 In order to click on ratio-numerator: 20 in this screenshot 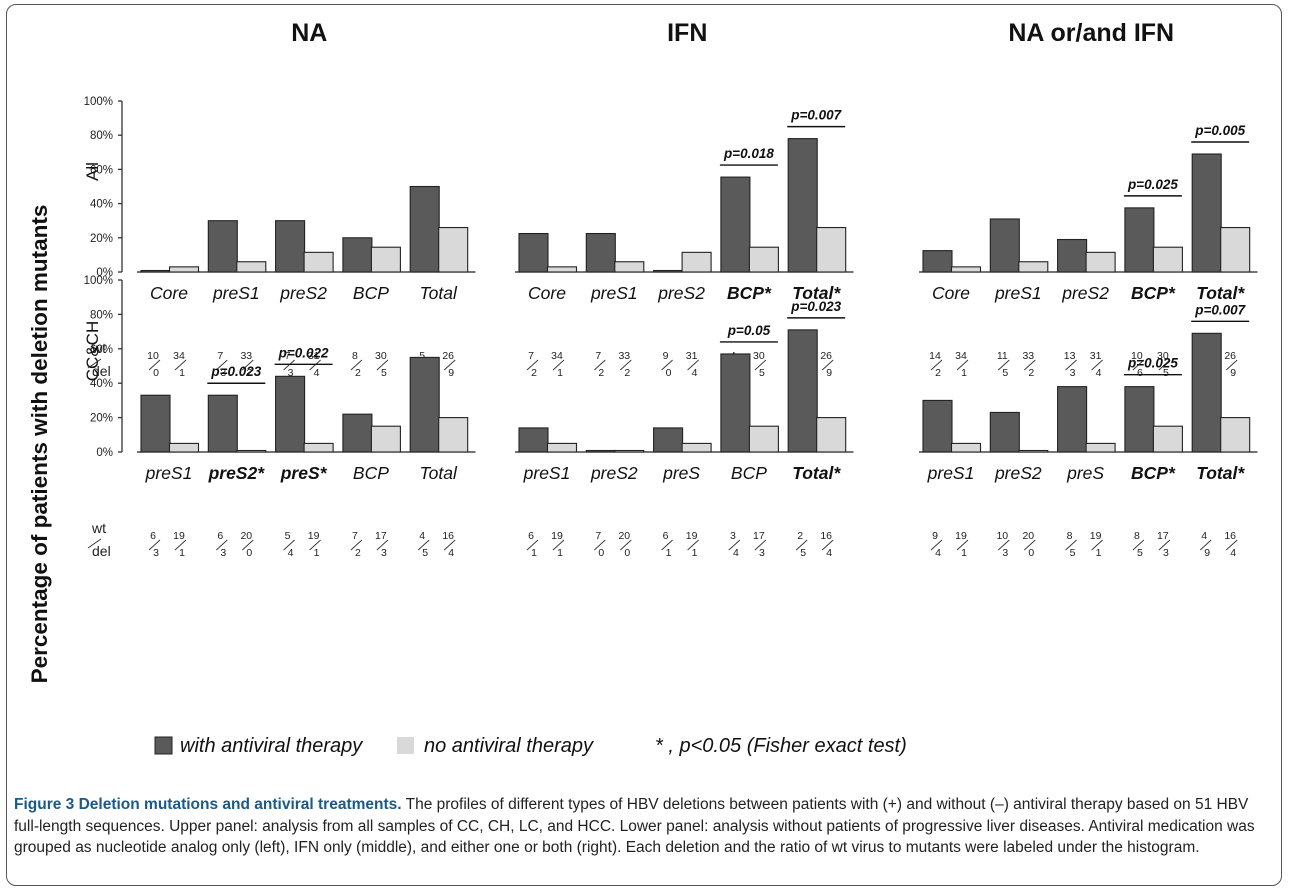, I will do `click(246, 536)`.